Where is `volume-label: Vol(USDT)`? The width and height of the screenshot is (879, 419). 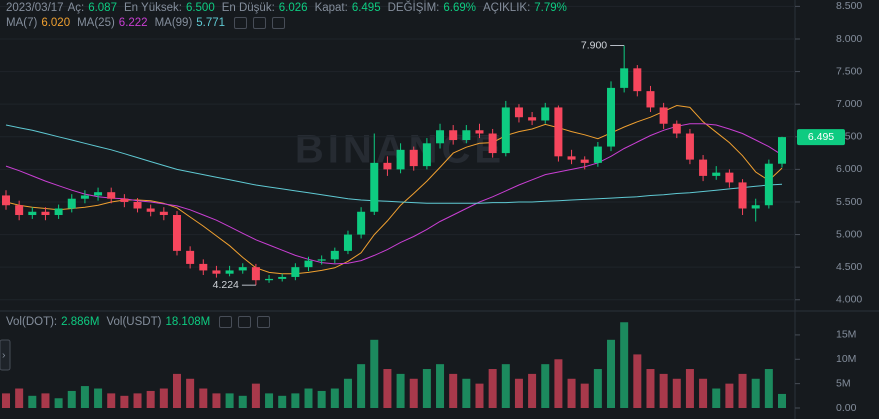 volume-label: Vol(USDT) is located at coordinates (134, 322).